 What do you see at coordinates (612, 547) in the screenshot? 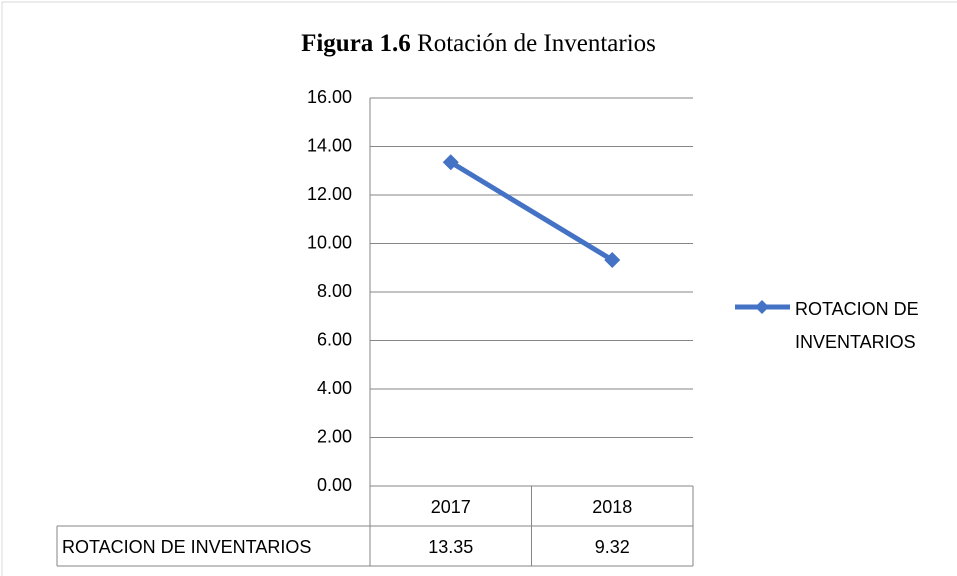
I see `table-value: 9.32` at bounding box center [612, 547].